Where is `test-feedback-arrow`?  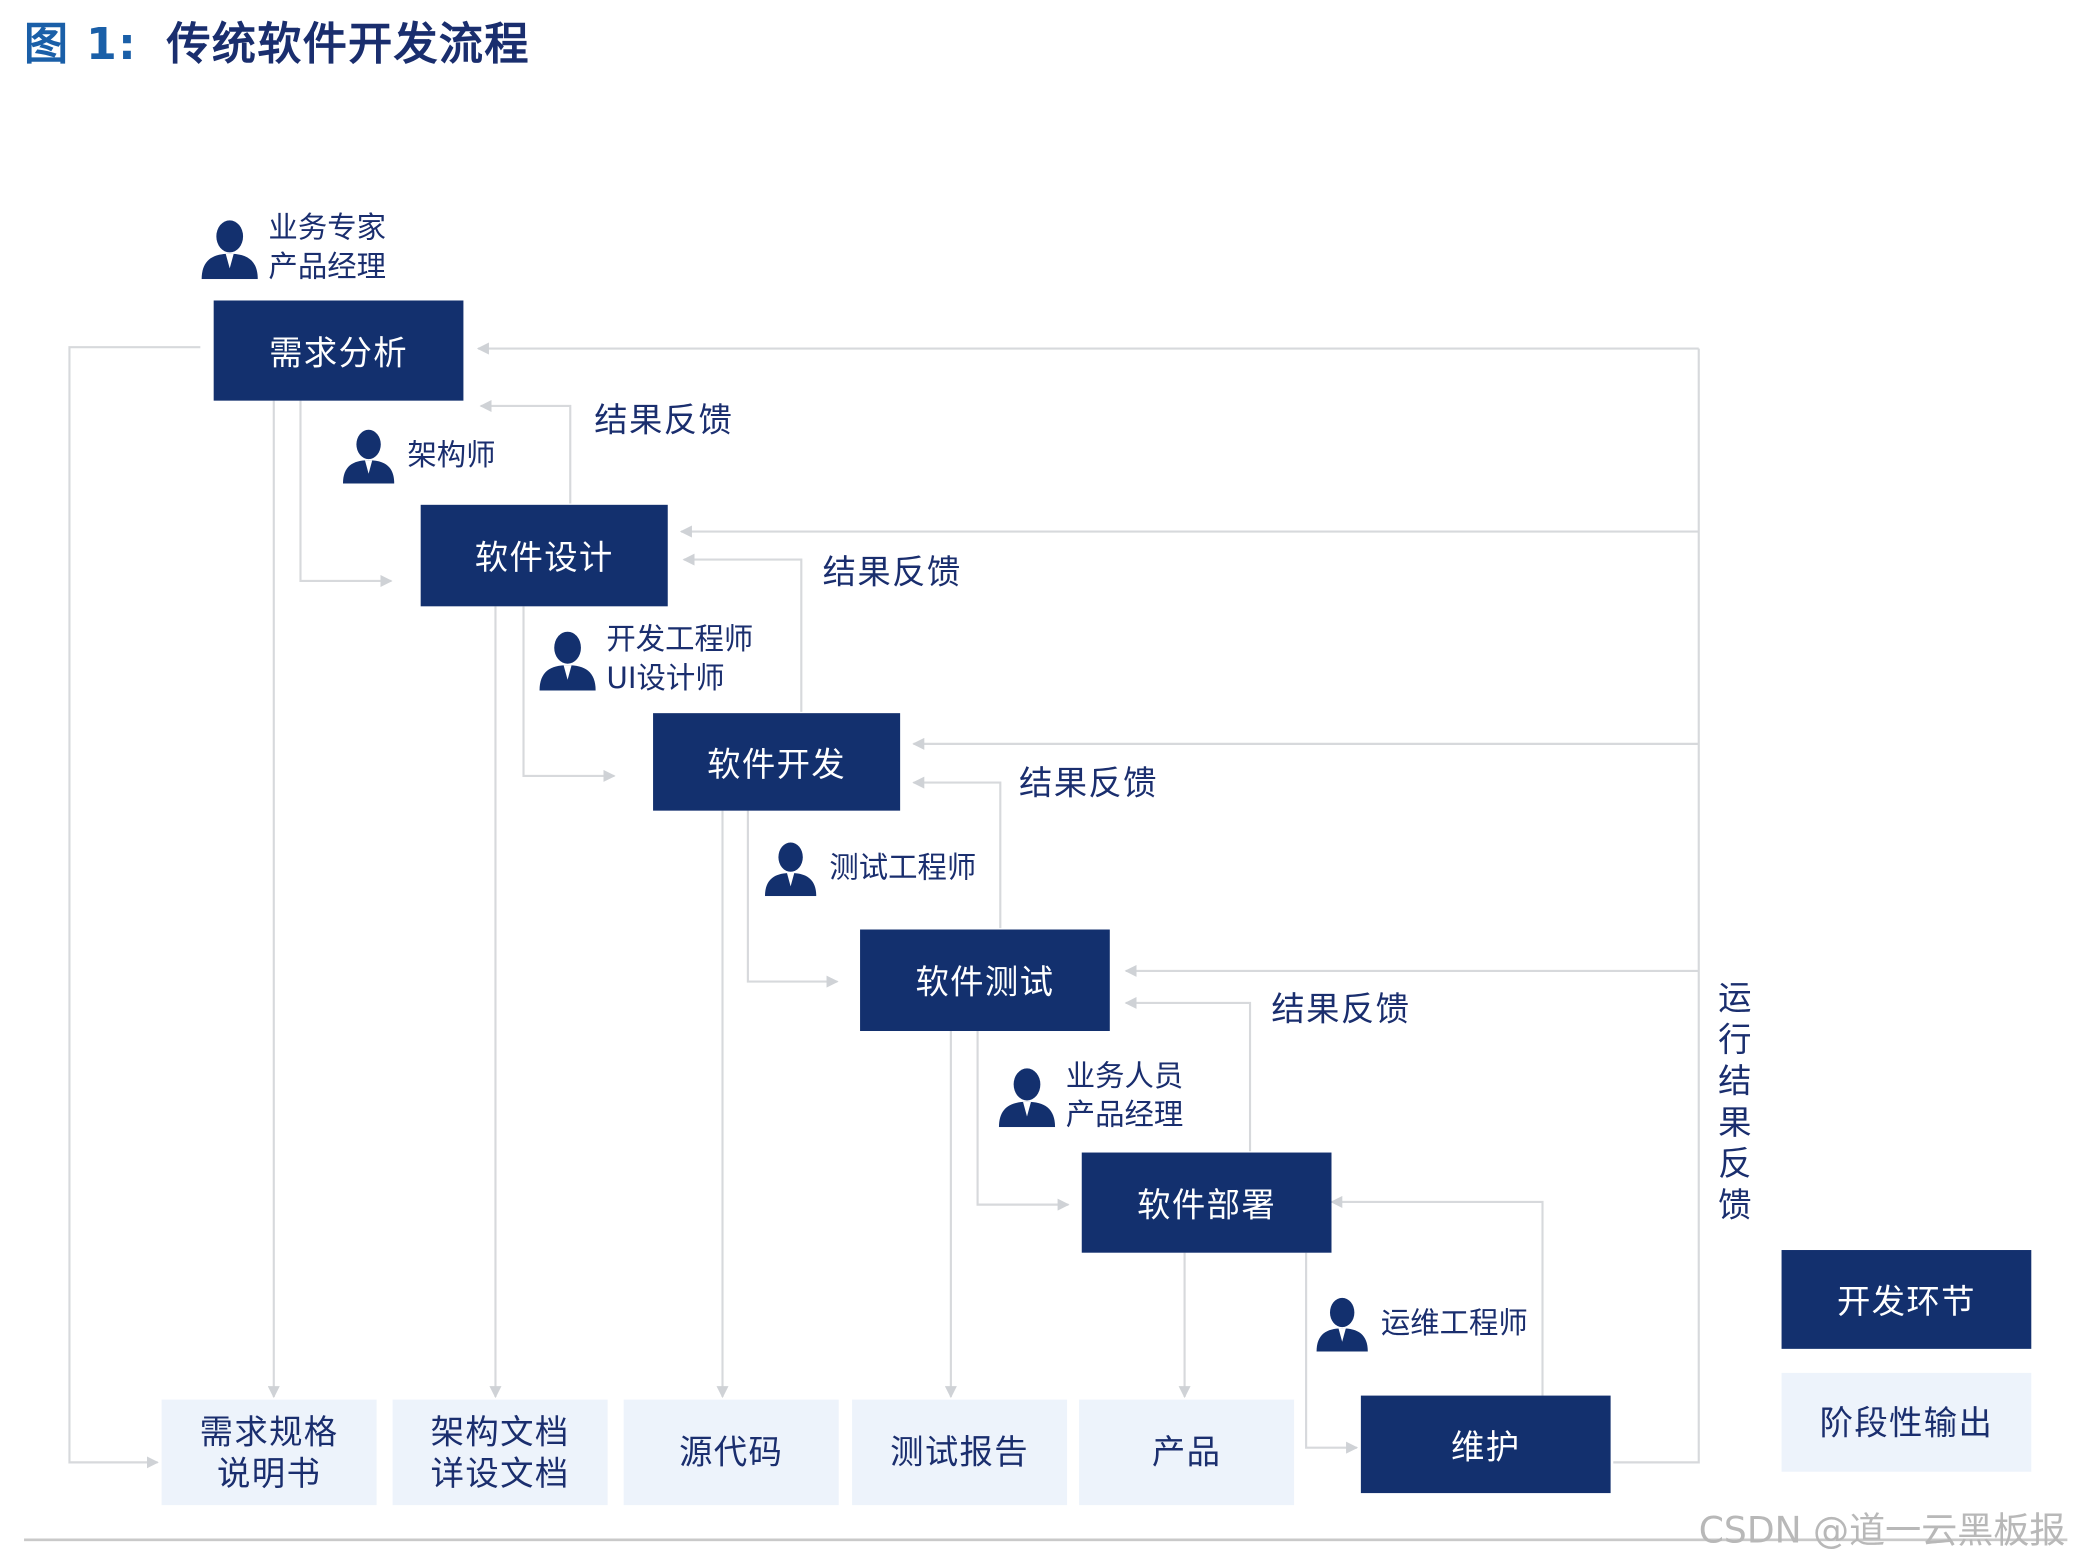
test-feedback-arrow is located at coordinates (957, 852).